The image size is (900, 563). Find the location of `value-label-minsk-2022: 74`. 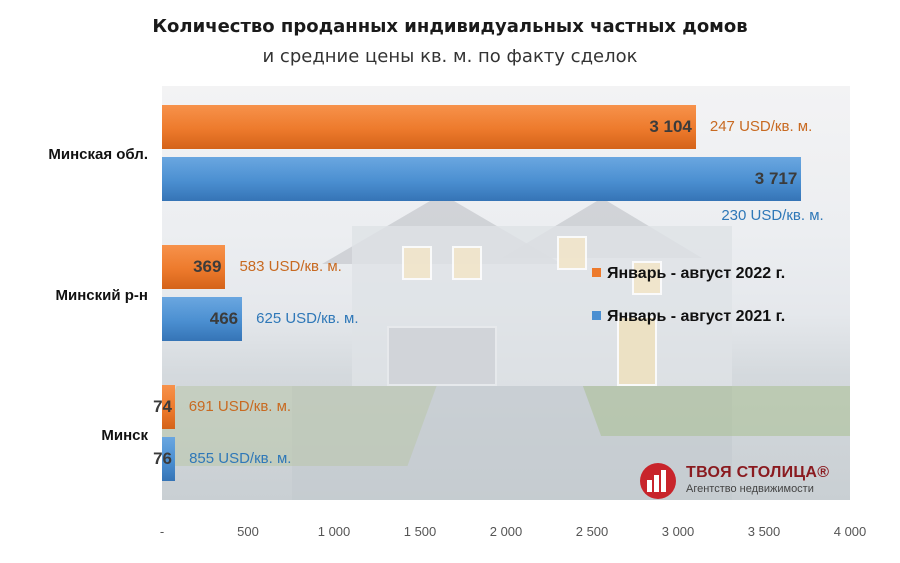

value-label-minsk-2022: 74 is located at coordinates (162, 406).